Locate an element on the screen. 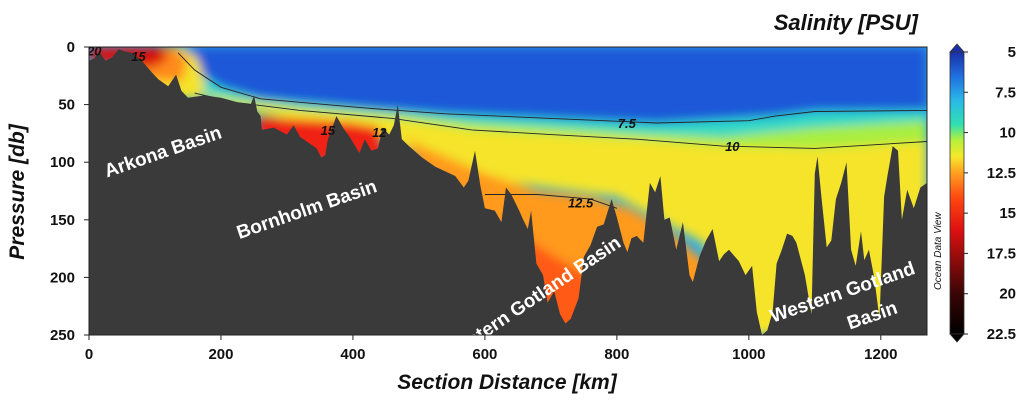 The height and width of the screenshot is (403, 1024). x-axis: 0 200 400 600 800 1000 1200 is located at coordinates (491, 349).